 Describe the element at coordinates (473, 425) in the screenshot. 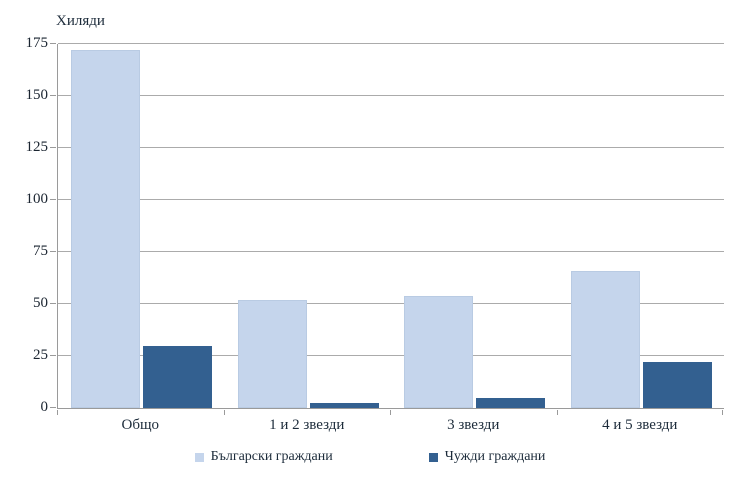

I see `x-axis-label-2: 3 звезди` at that location.